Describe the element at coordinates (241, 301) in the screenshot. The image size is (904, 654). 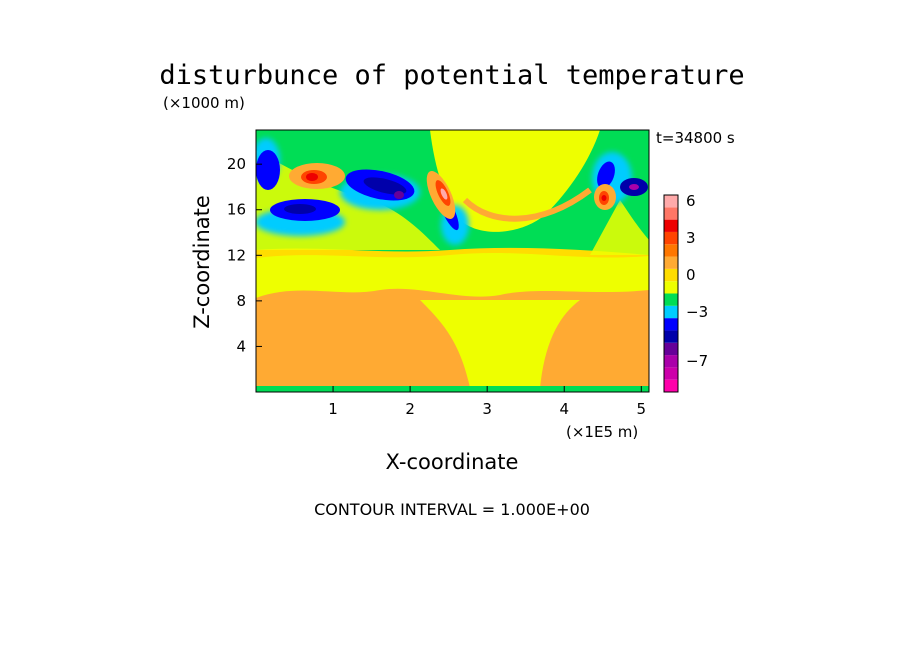
I see `y-tick-label: 8` at that location.